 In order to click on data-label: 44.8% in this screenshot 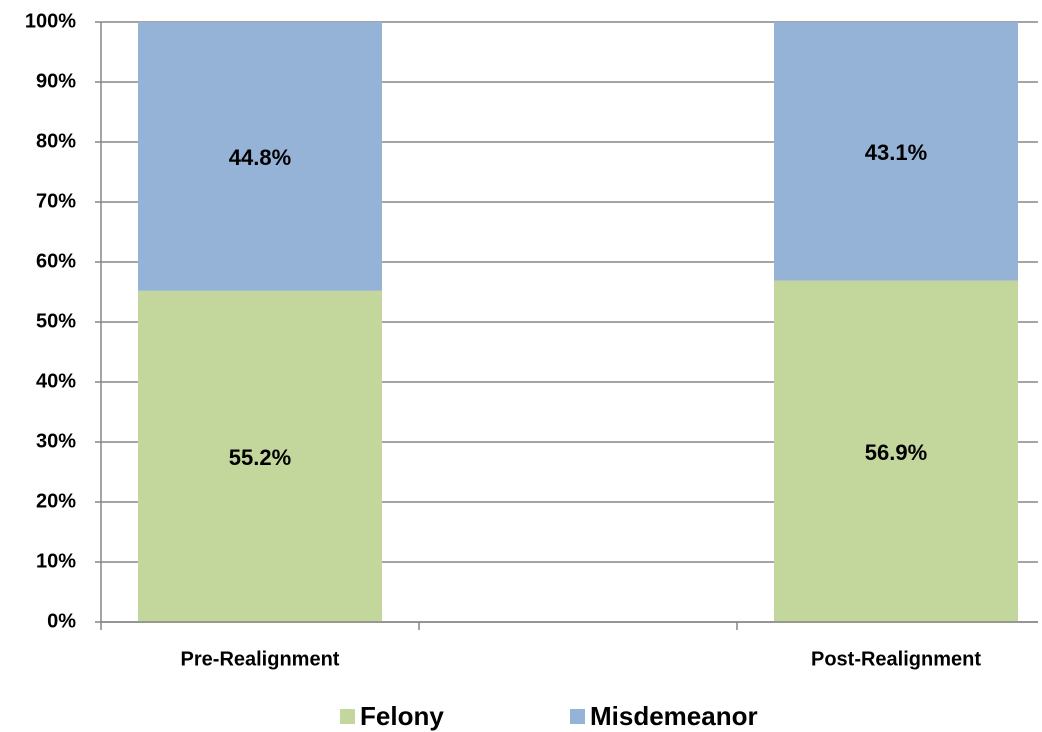, I will do `click(260, 157)`.